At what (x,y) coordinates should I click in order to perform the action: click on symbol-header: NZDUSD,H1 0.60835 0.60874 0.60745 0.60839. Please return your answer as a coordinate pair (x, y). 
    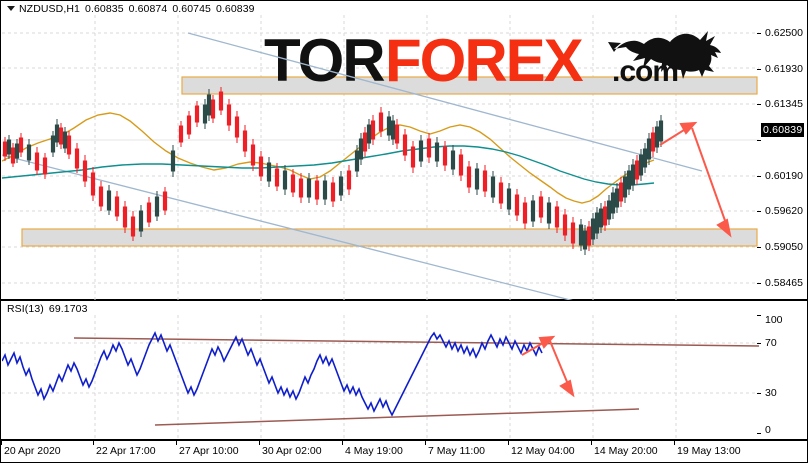
    Looking at the image, I should click on (131, 9).